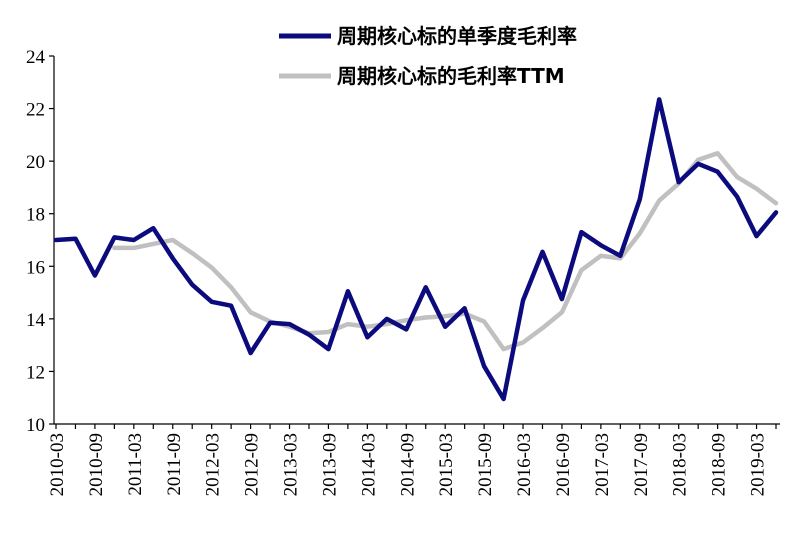 The image size is (801, 534). I want to click on x-tick-label: 2018-03, so click(680, 464).